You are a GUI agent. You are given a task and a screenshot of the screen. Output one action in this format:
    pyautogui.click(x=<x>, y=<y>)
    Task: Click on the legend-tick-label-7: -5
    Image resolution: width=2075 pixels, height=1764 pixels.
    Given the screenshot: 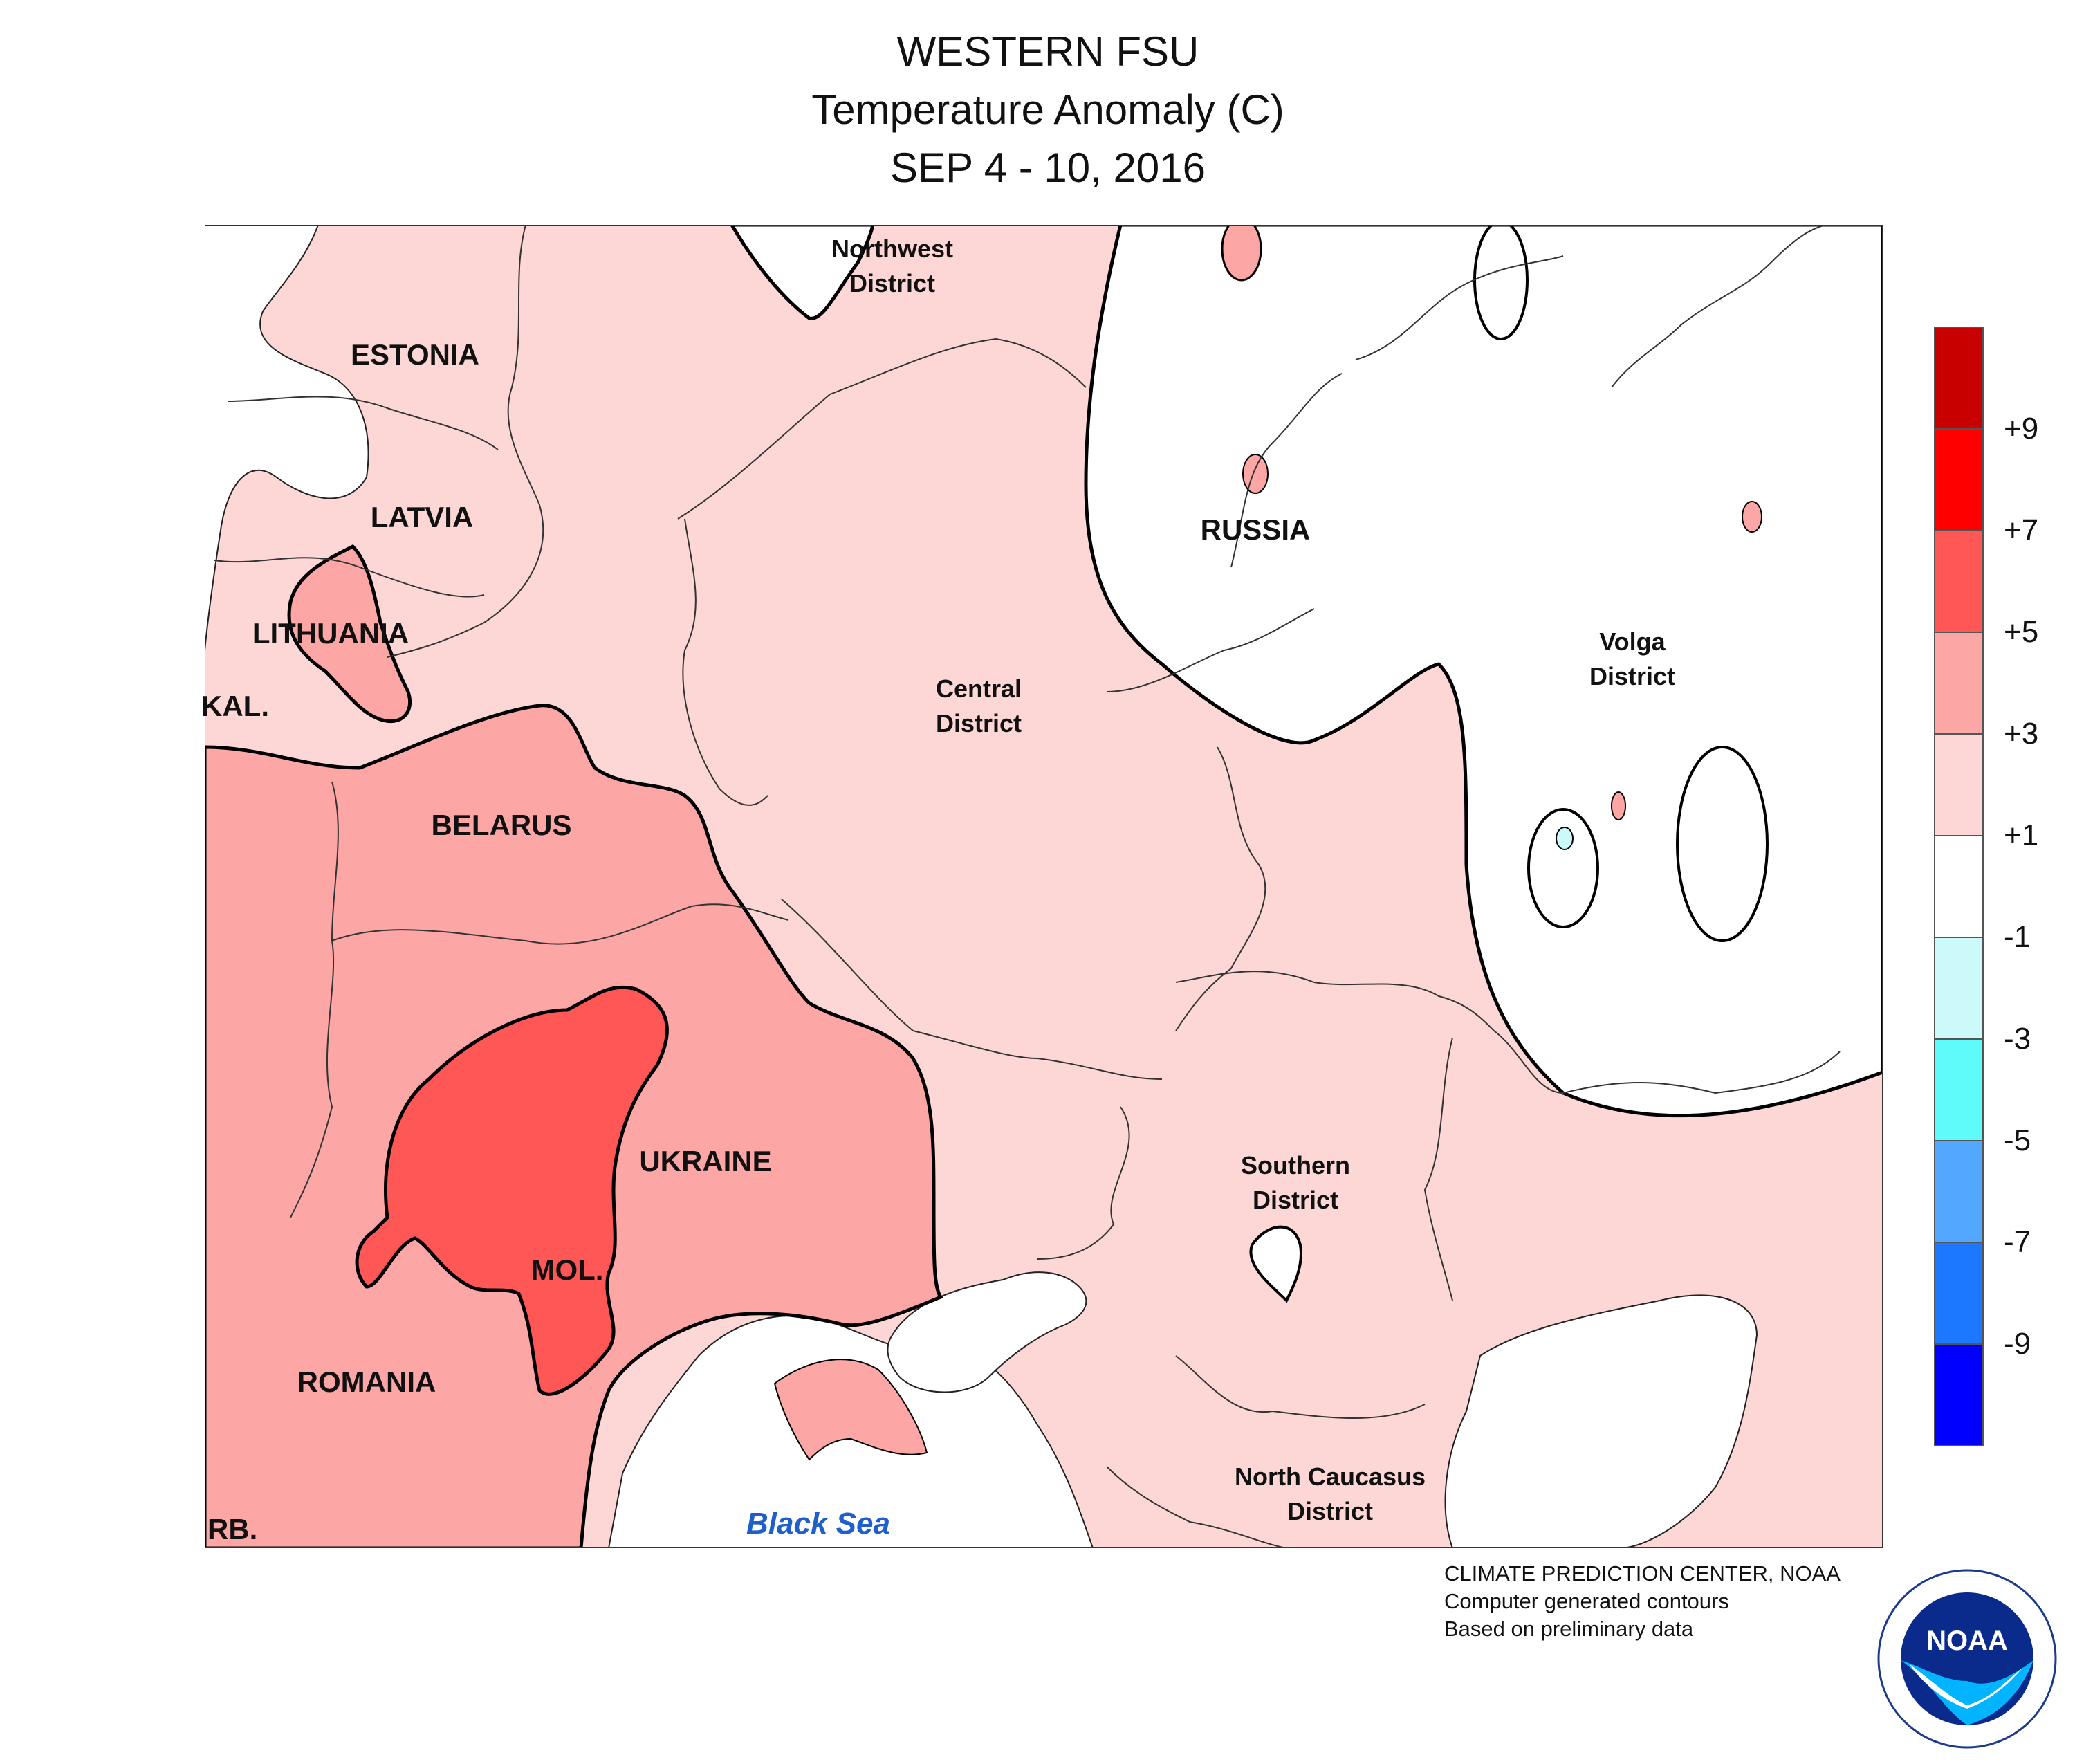 What is the action you would take?
    pyautogui.click(x=2017, y=1140)
    